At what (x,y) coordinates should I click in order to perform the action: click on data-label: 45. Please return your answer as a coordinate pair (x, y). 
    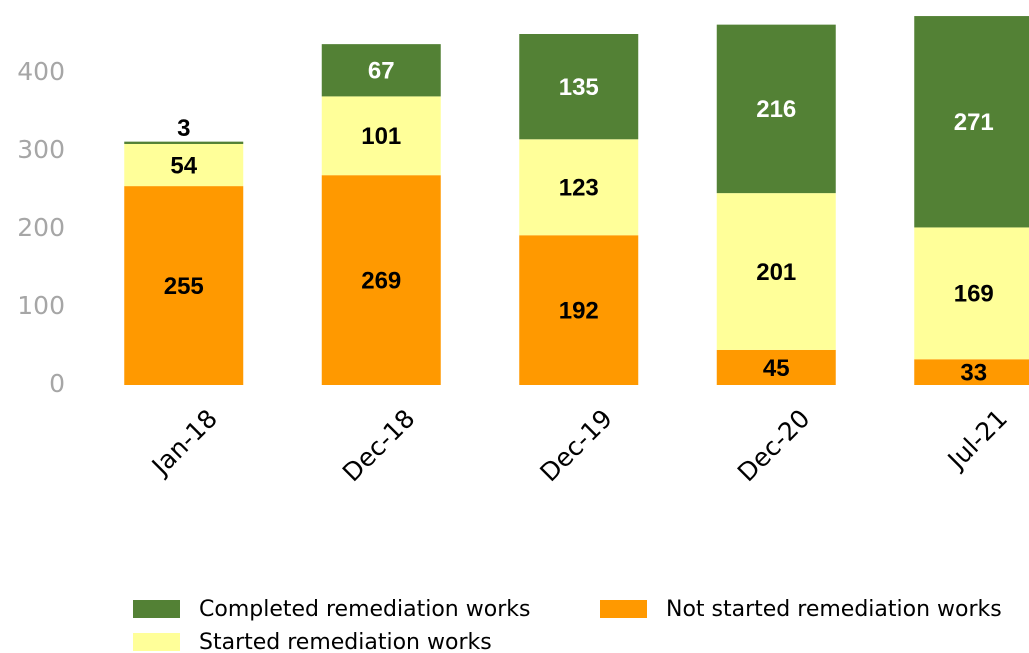
    Looking at the image, I should click on (776, 368).